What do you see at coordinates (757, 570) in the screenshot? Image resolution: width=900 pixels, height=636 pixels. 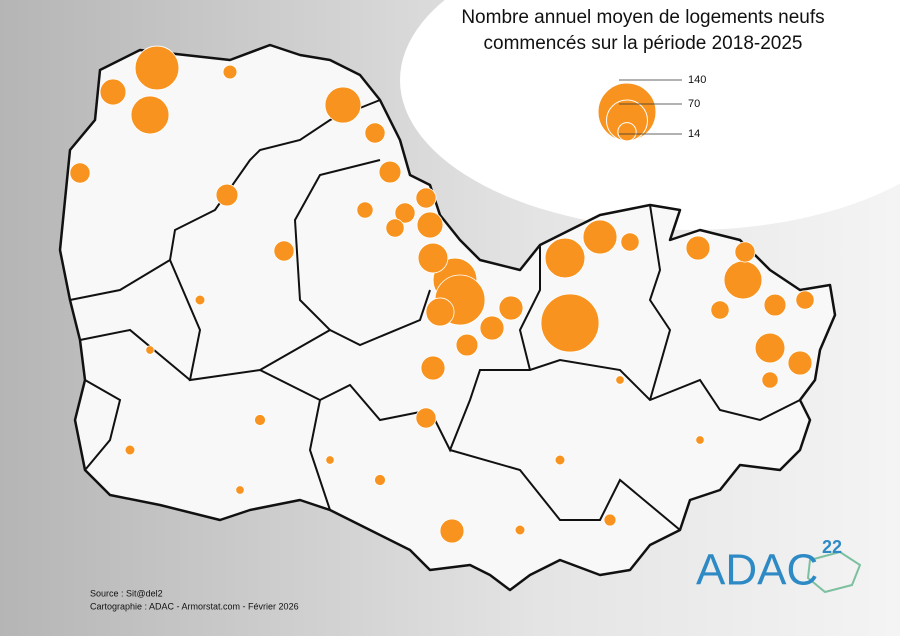 I see `logo-text: ADAC` at bounding box center [757, 570].